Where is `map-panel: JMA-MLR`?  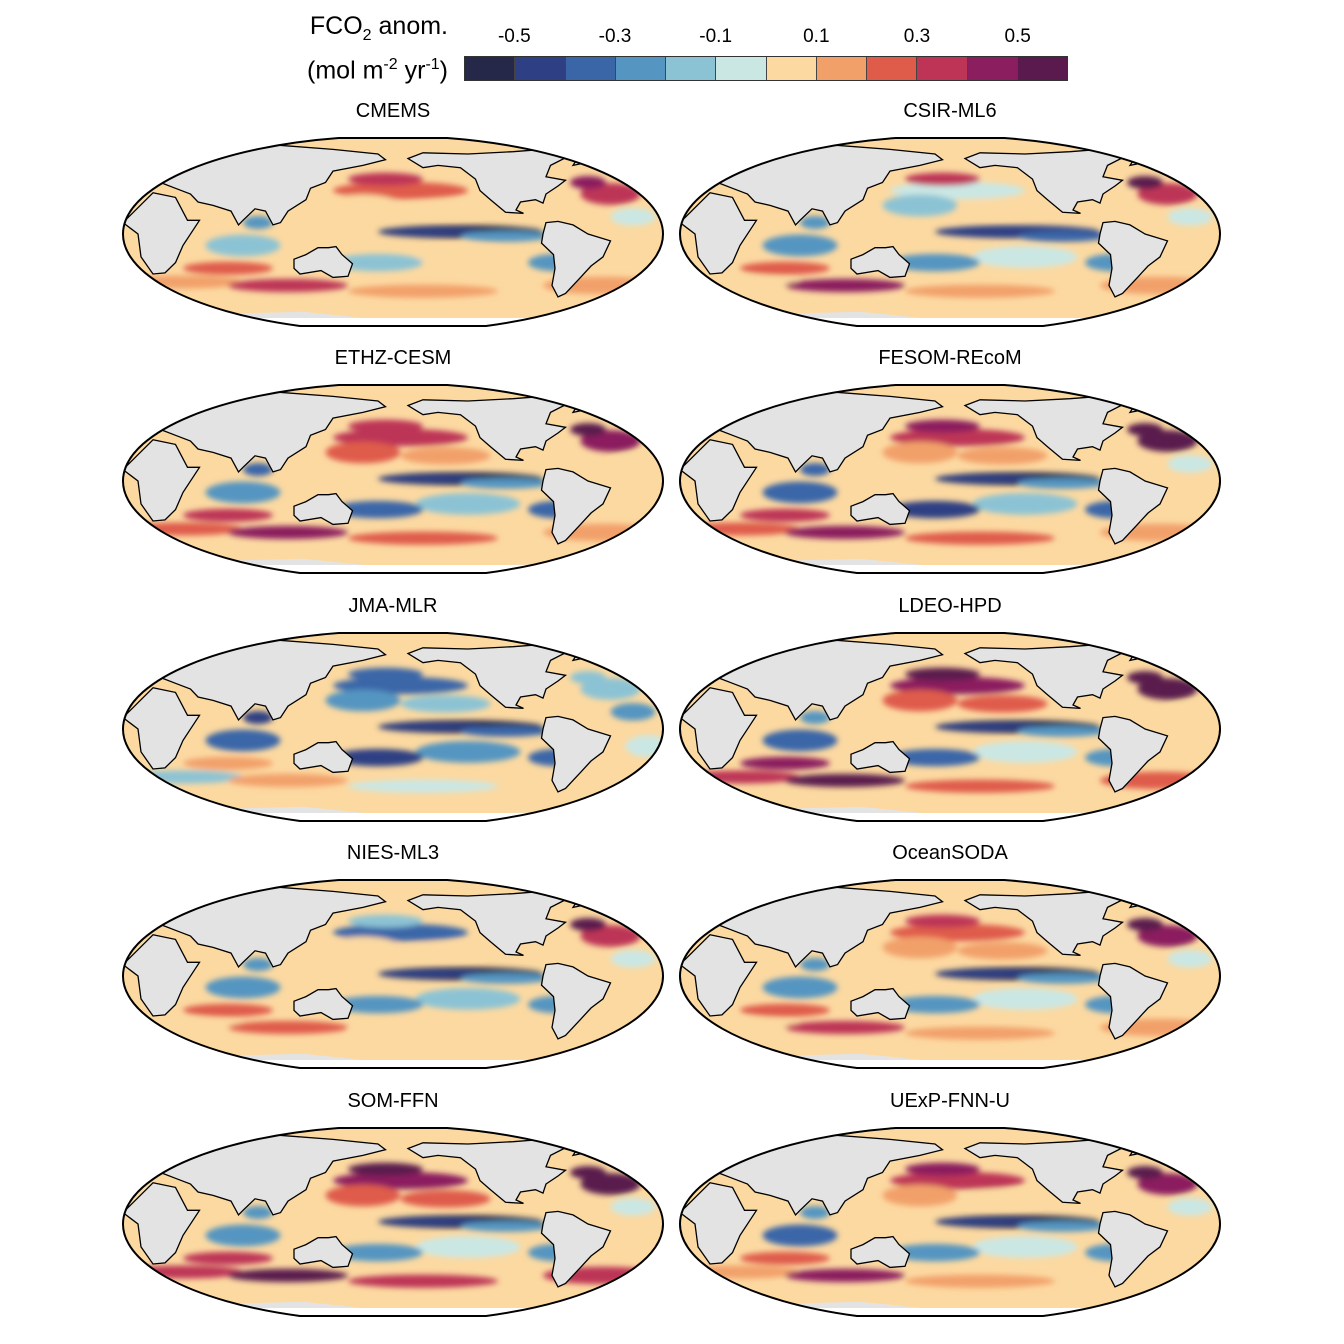
map-panel: JMA-MLR is located at coordinates (393, 708).